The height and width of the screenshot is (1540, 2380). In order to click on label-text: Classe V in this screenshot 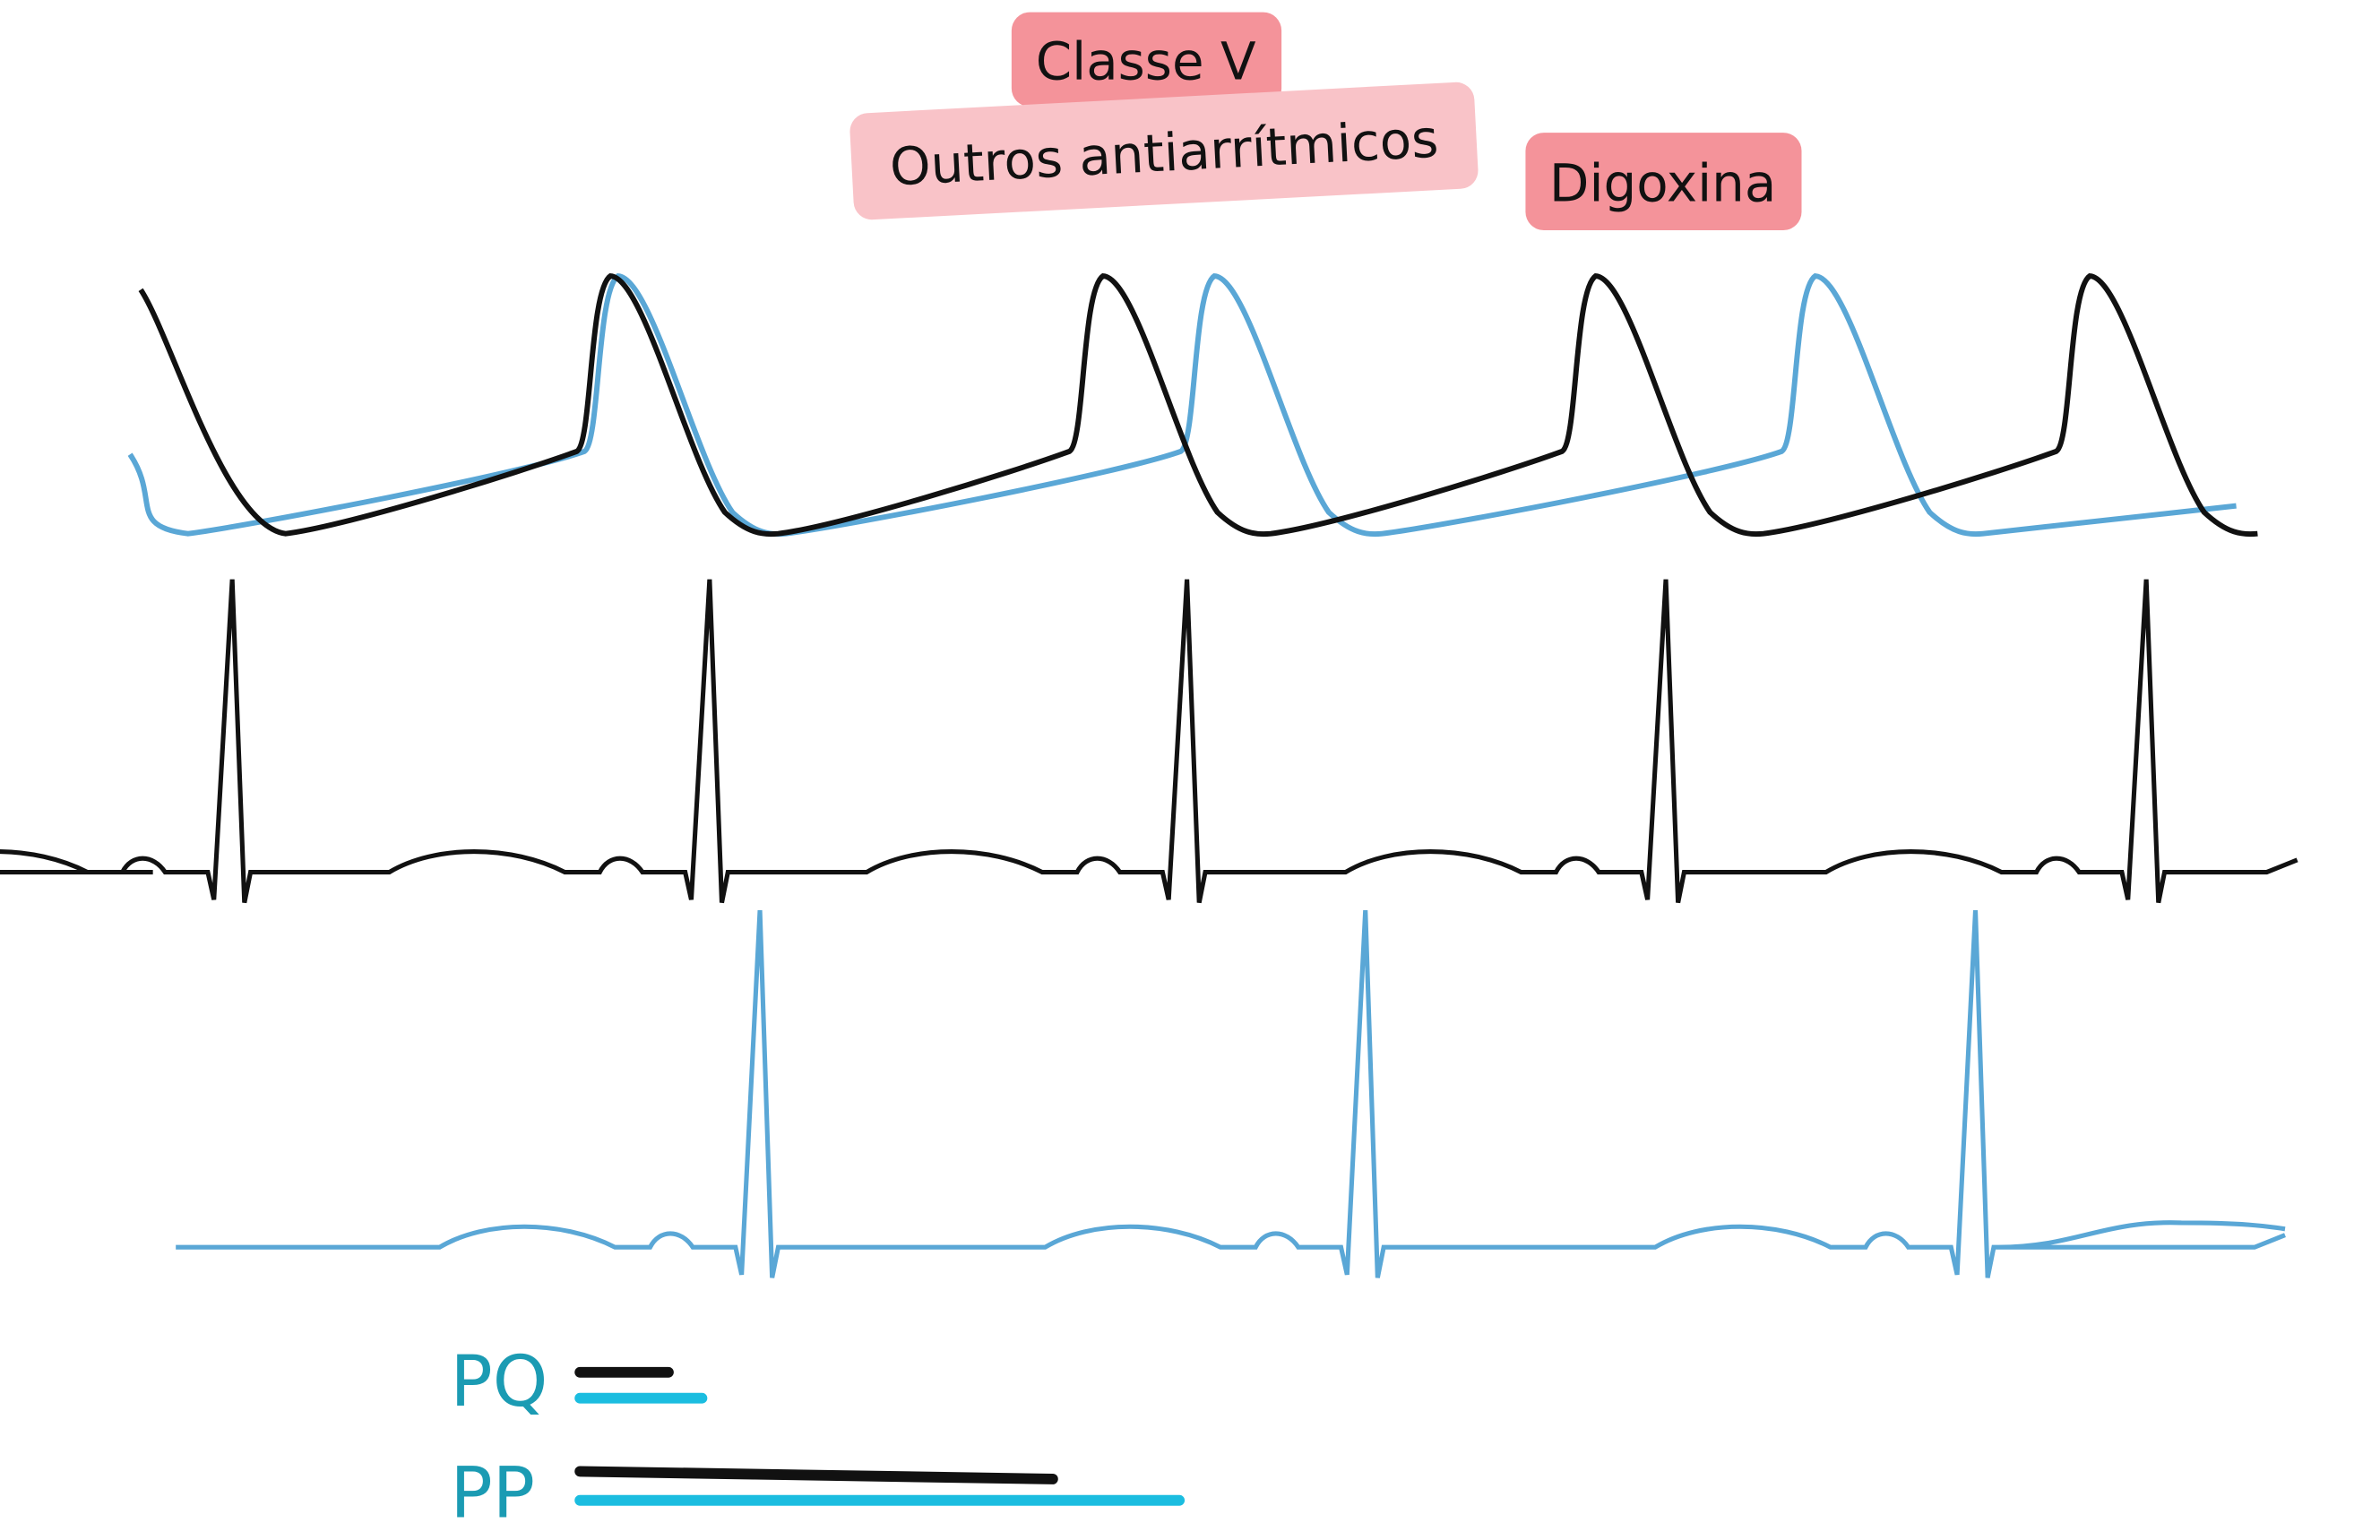, I will do `click(1146, 61)`.